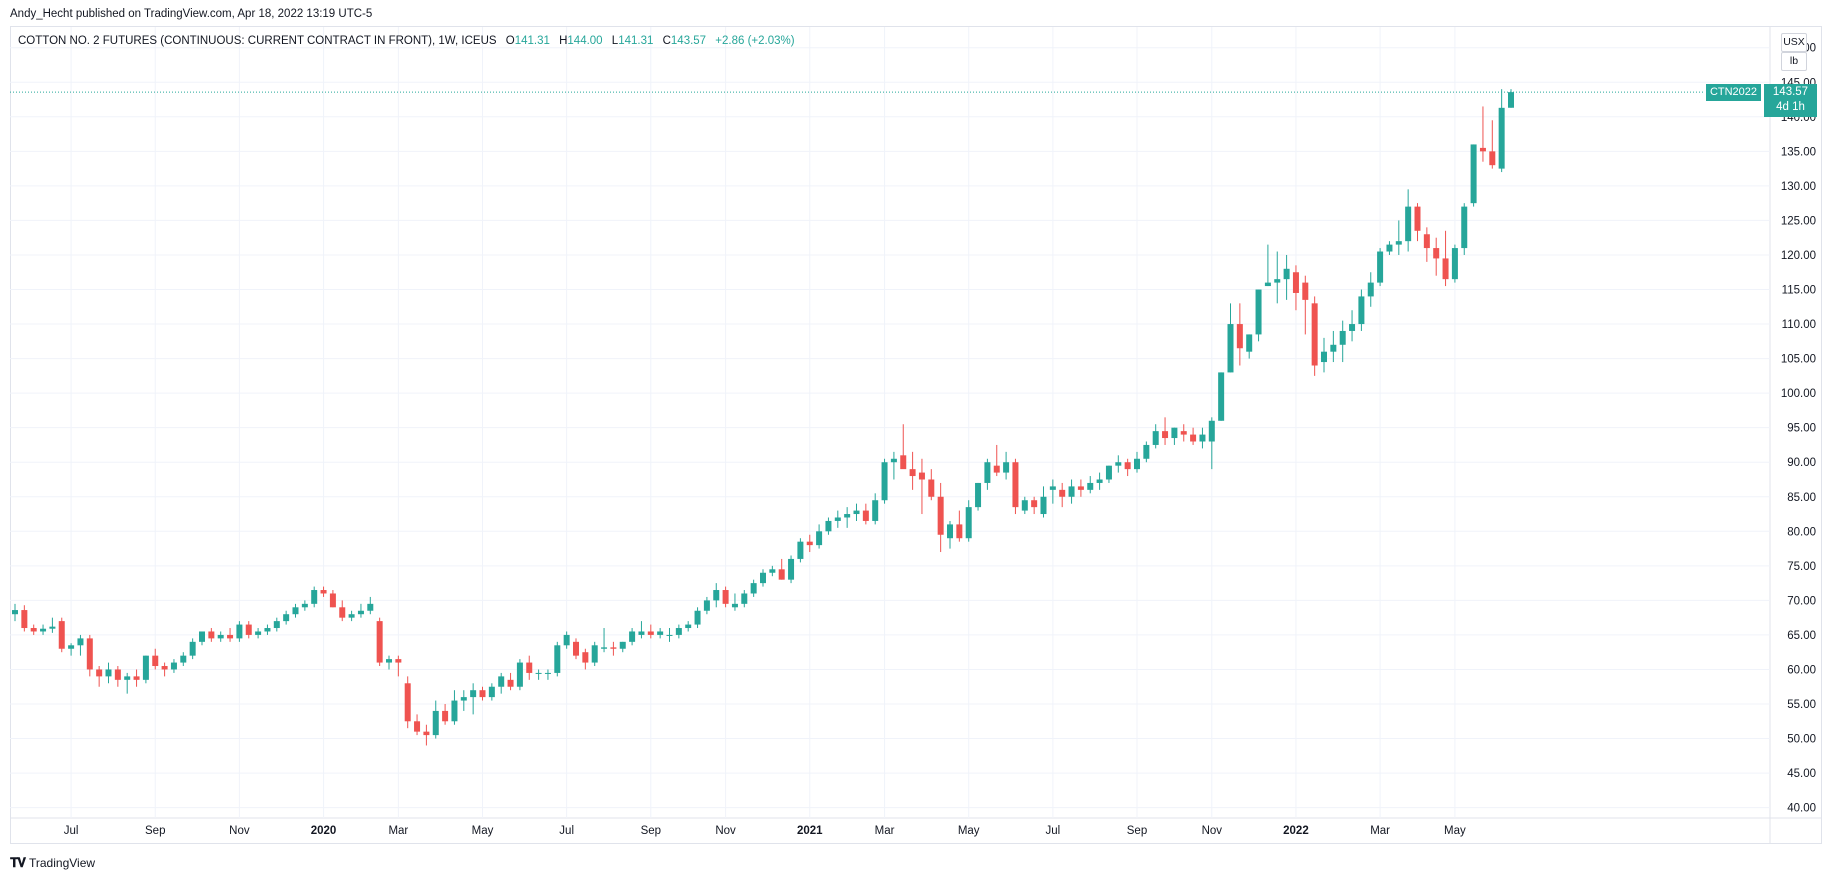 The image size is (1834, 878). Describe the element at coordinates (62, 863) in the screenshot. I see `brand-name: TradingView` at that location.